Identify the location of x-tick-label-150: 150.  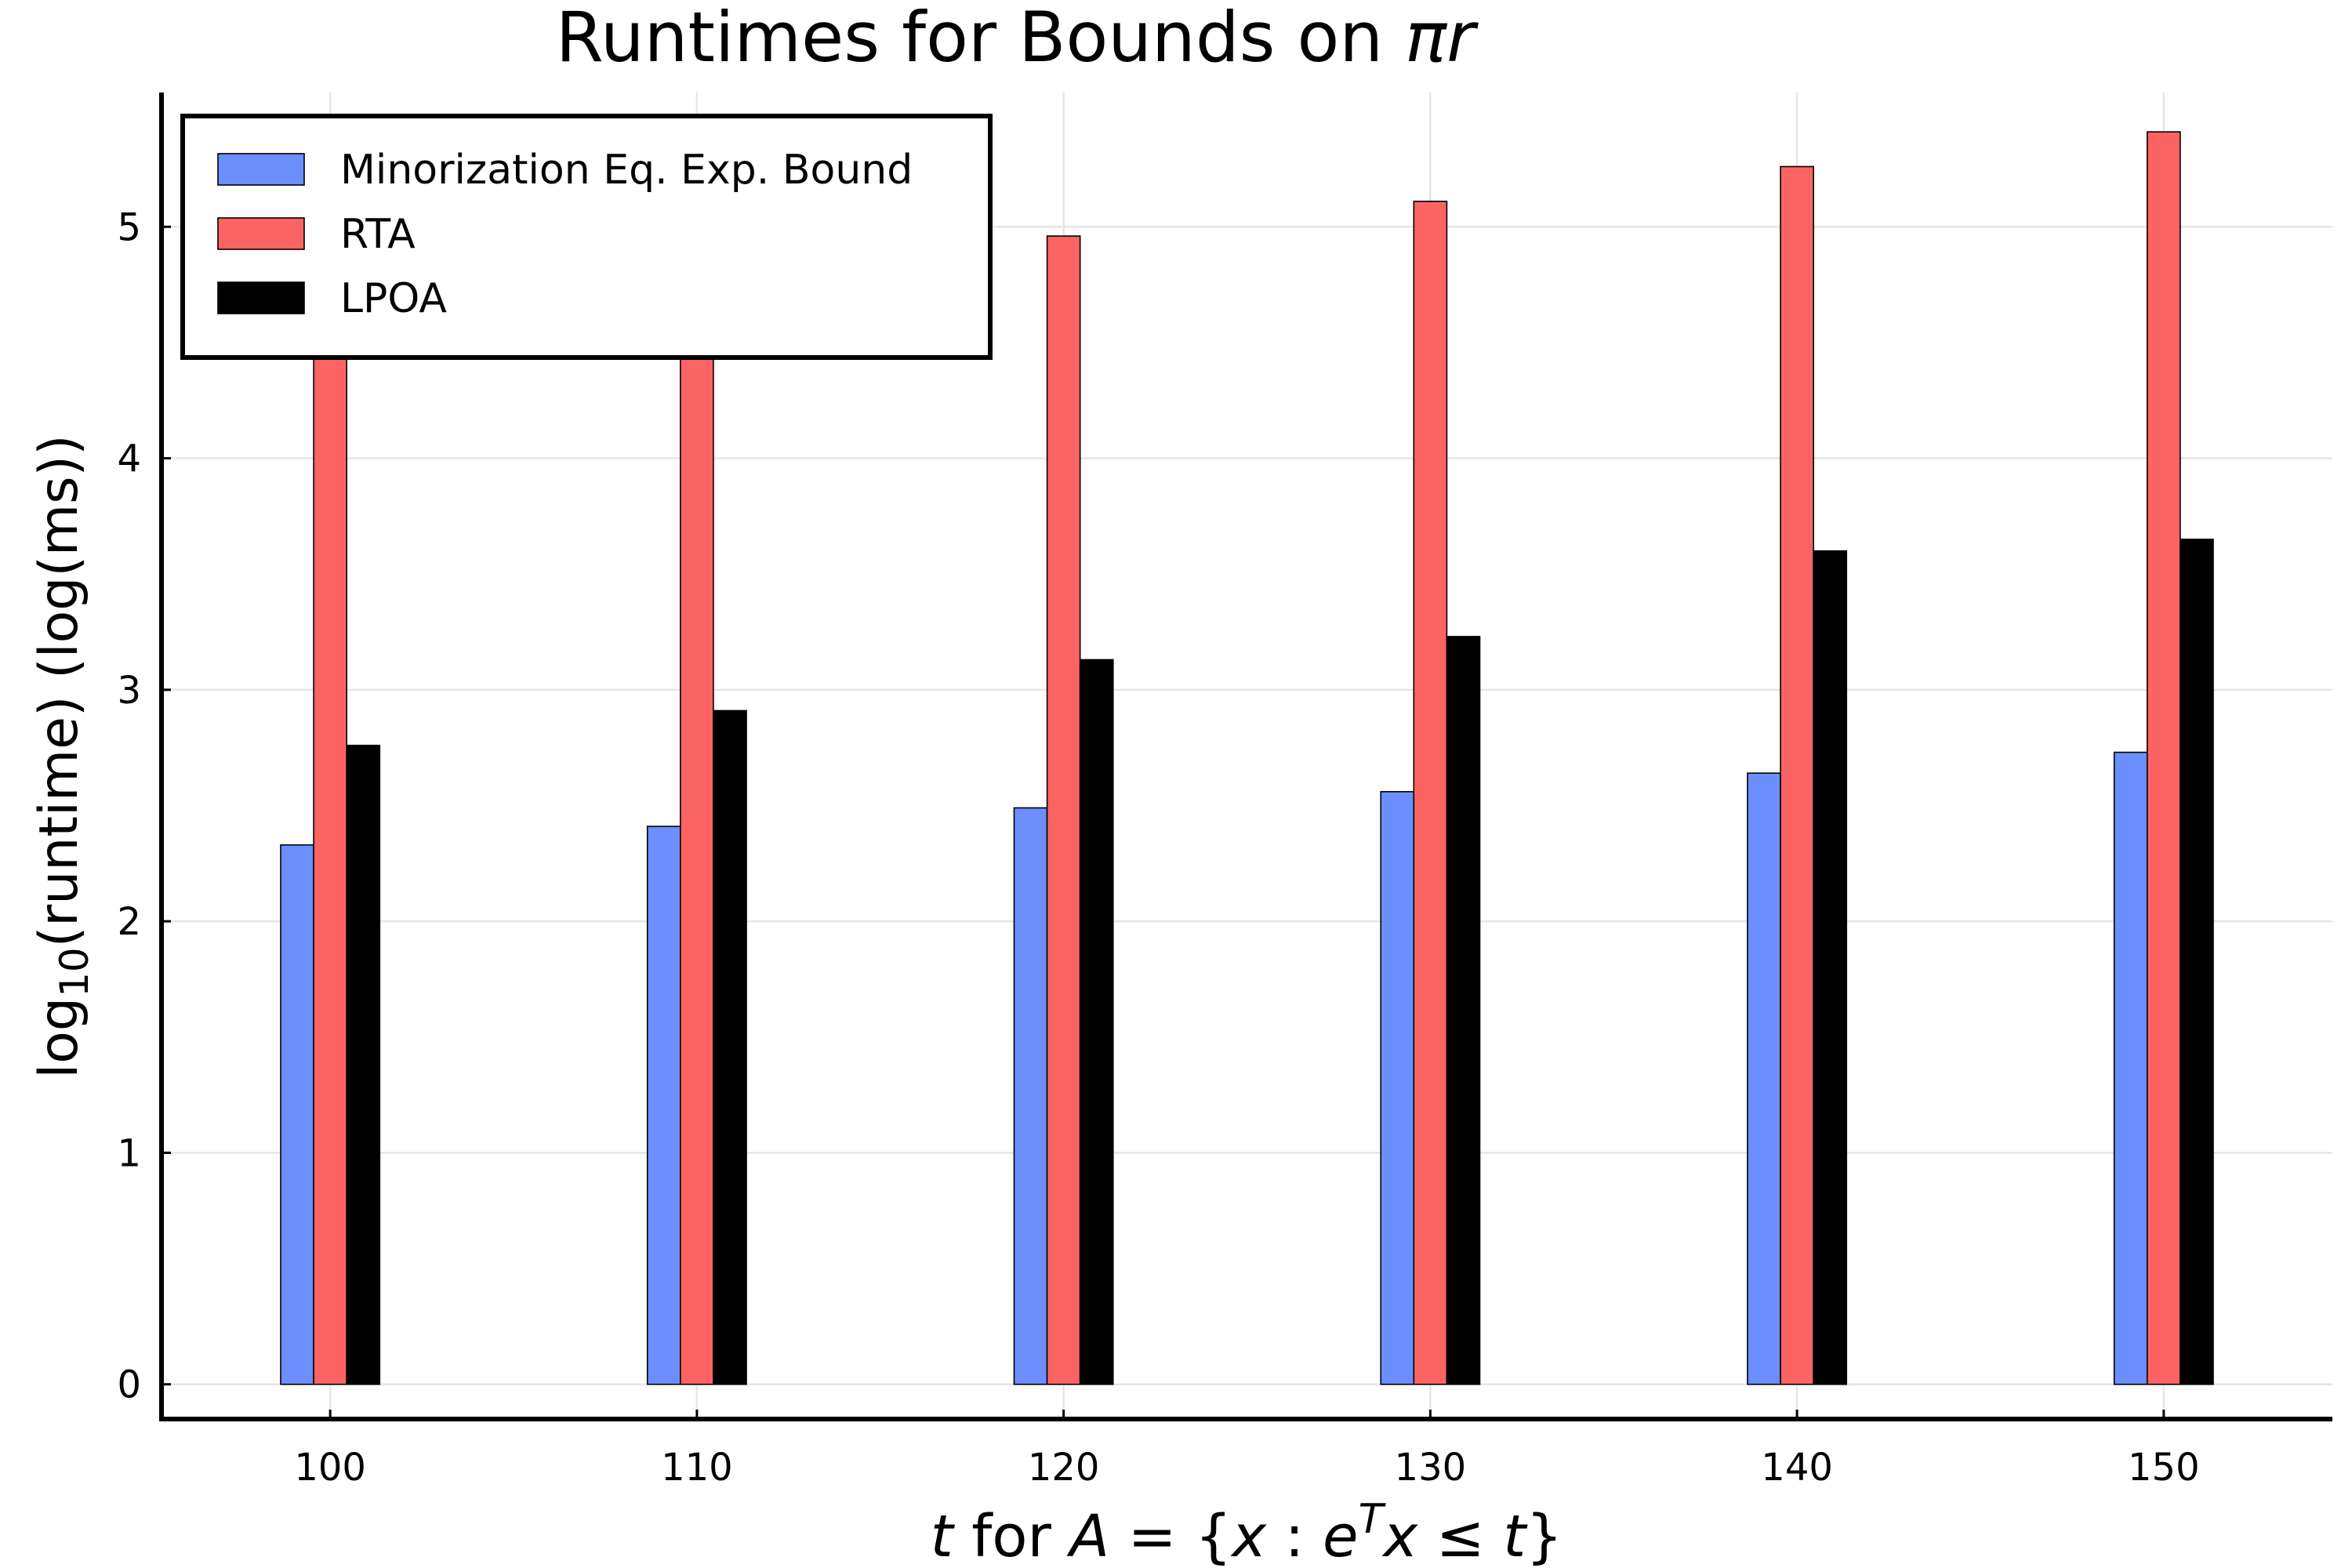
(2164, 1468).